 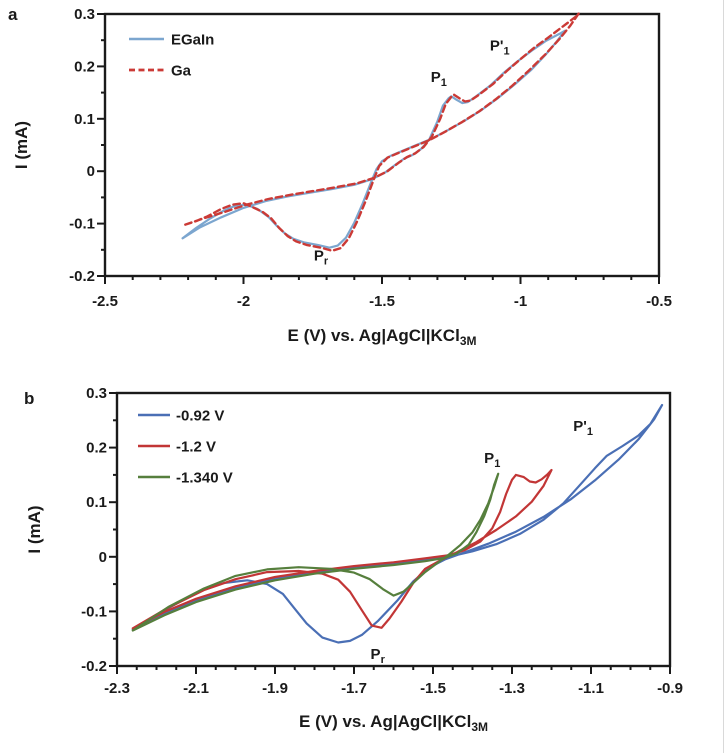 I want to click on legend-label-ga: Ga, so click(x=181, y=71).